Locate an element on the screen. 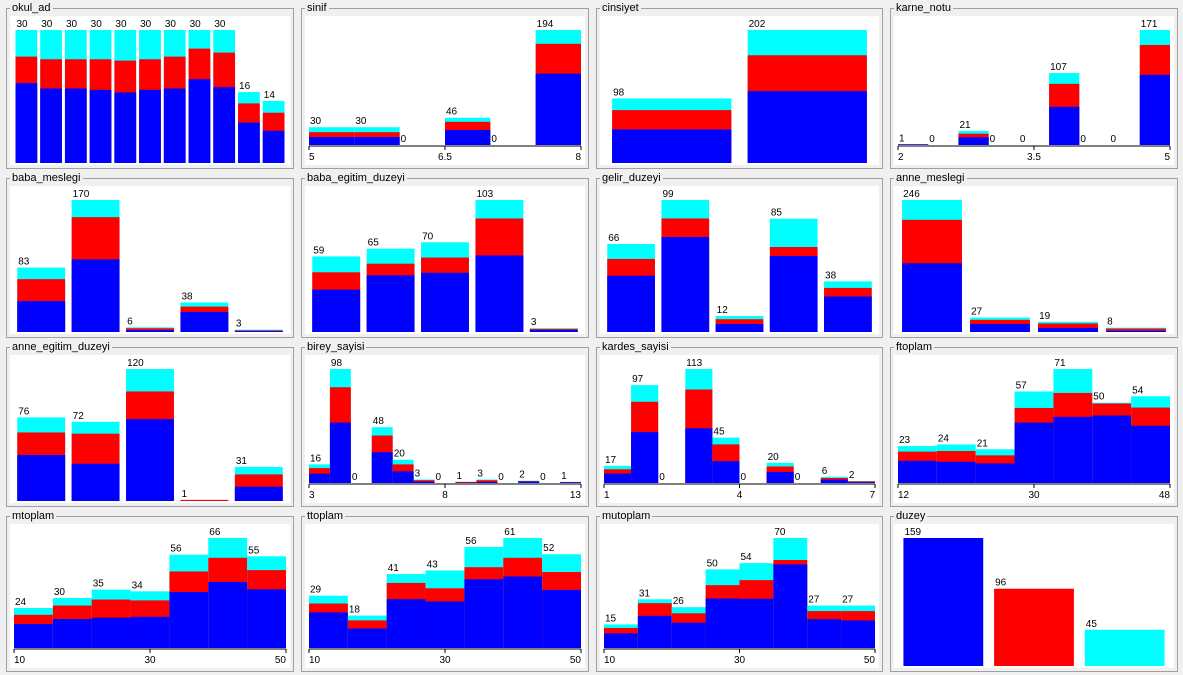 Image resolution: width=1183 pixels, height=675 pixels. x-tick-label: 7 is located at coordinates (872, 495).